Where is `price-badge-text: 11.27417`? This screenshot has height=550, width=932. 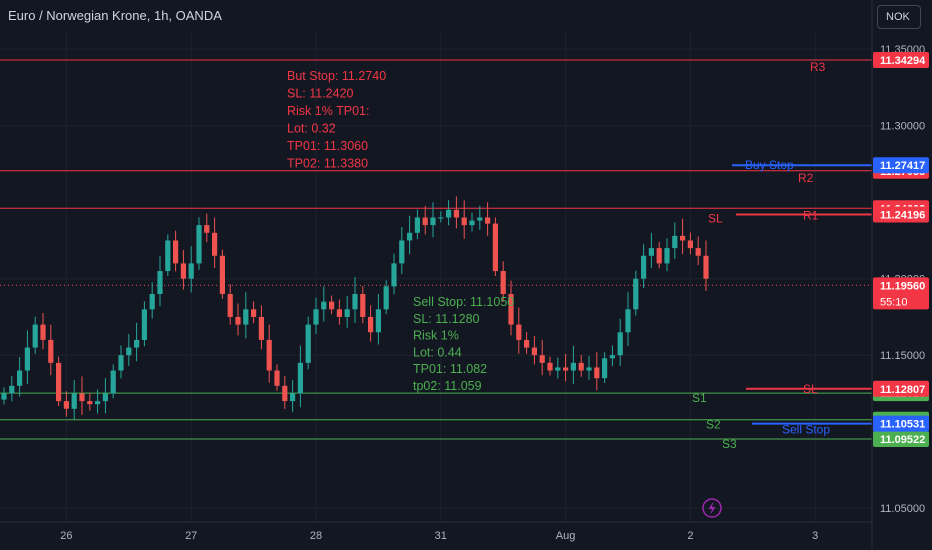 price-badge-text: 11.27417 is located at coordinates (902, 166).